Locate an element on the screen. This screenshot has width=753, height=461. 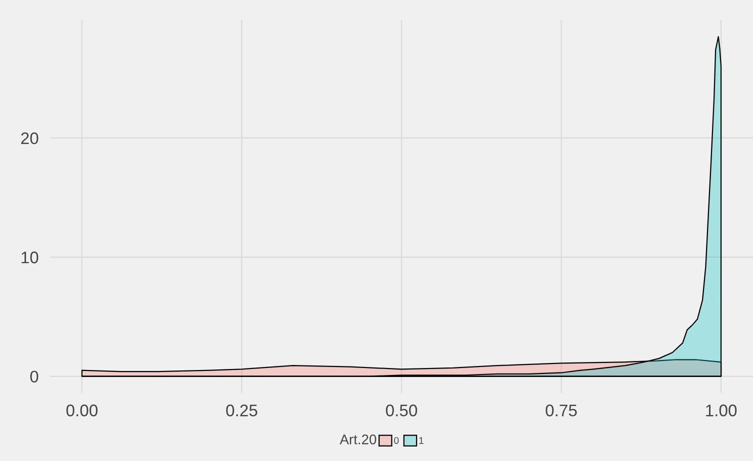
y-tick-label: 20 is located at coordinates (29, 138).